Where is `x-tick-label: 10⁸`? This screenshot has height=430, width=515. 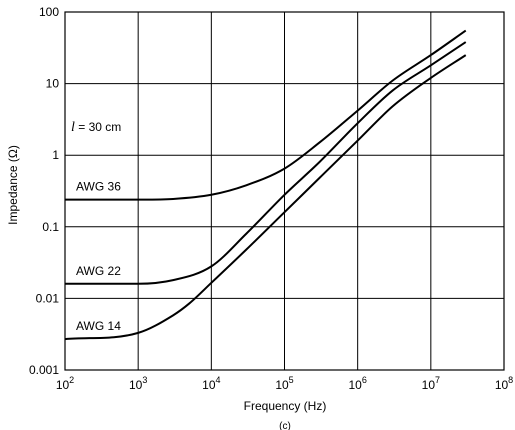 x-tick-label: 10⁸ is located at coordinates (504, 383).